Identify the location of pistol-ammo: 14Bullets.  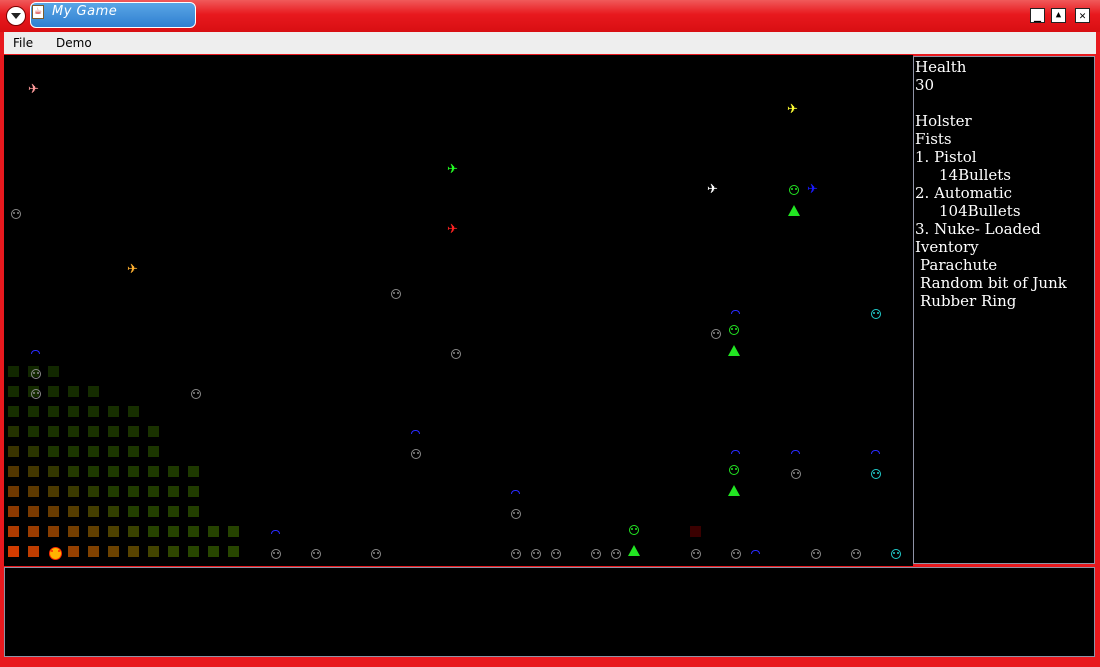
(975, 175).